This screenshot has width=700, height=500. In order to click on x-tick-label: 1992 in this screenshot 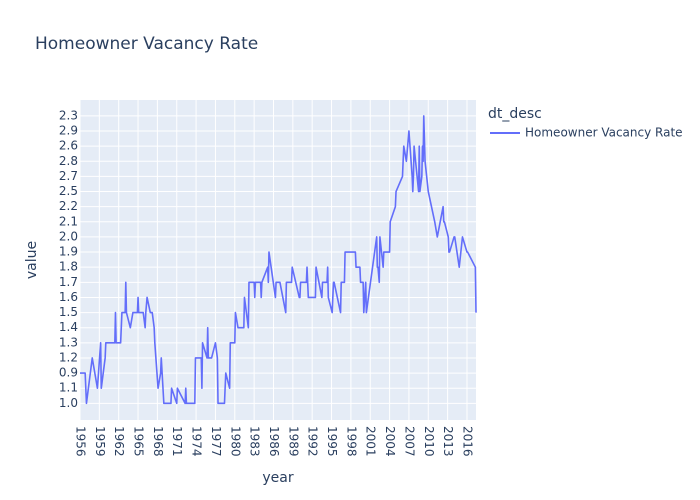, I will do `click(313, 441)`.